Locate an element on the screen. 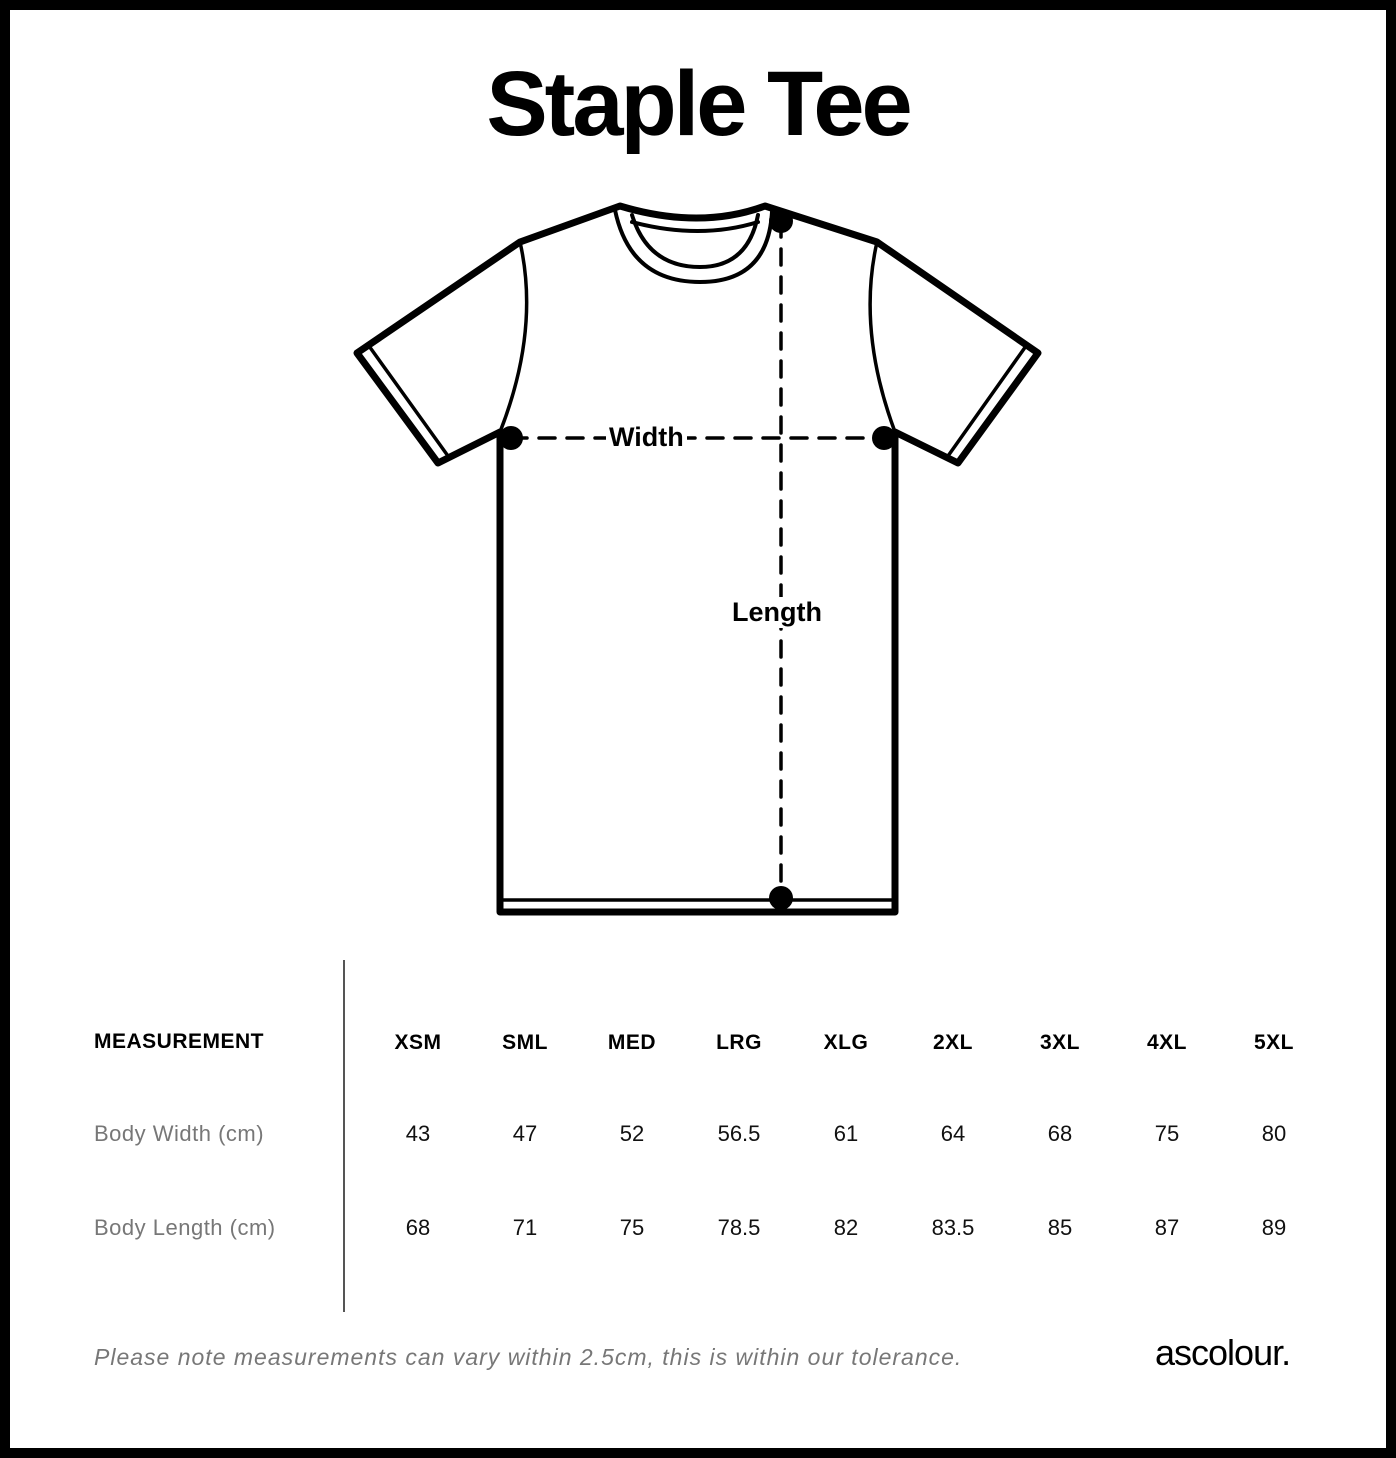 This screenshot has height=1458, width=1396. length-label: Length is located at coordinates (777, 612).